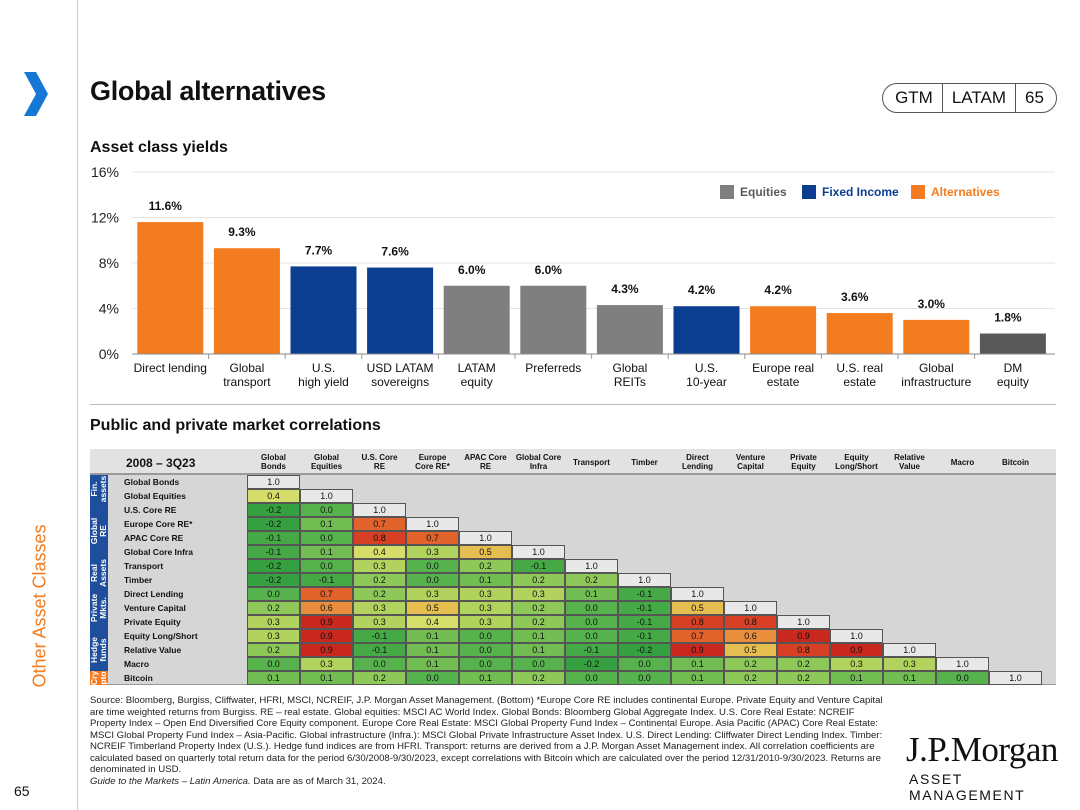 The width and height of the screenshot is (1080, 810). What do you see at coordinates (22, 791) in the screenshot?
I see `page-number: 65` at bounding box center [22, 791].